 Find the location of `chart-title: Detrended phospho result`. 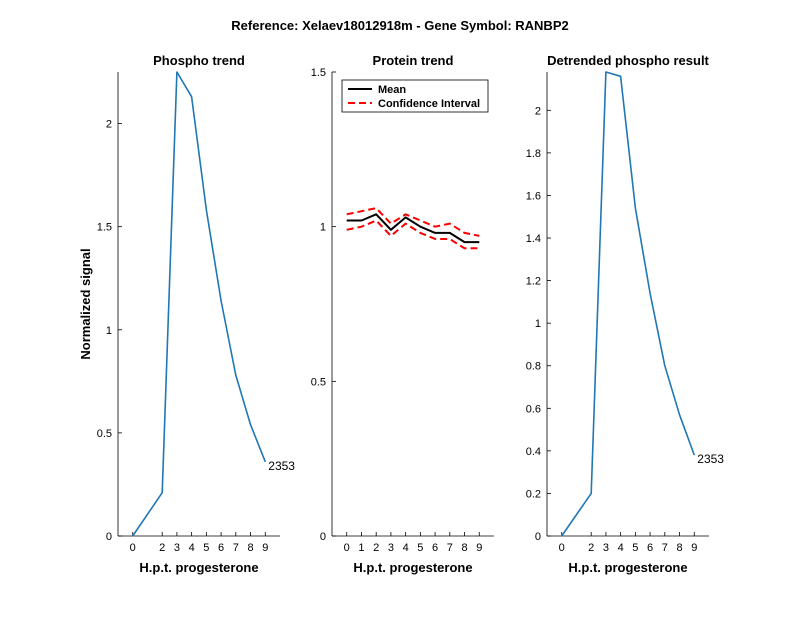

chart-title: Detrended phospho result is located at coordinates (628, 60).